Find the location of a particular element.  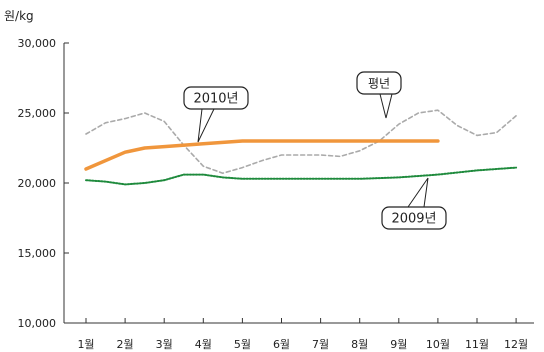

x-tick-label: 6월 is located at coordinates (281, 344).